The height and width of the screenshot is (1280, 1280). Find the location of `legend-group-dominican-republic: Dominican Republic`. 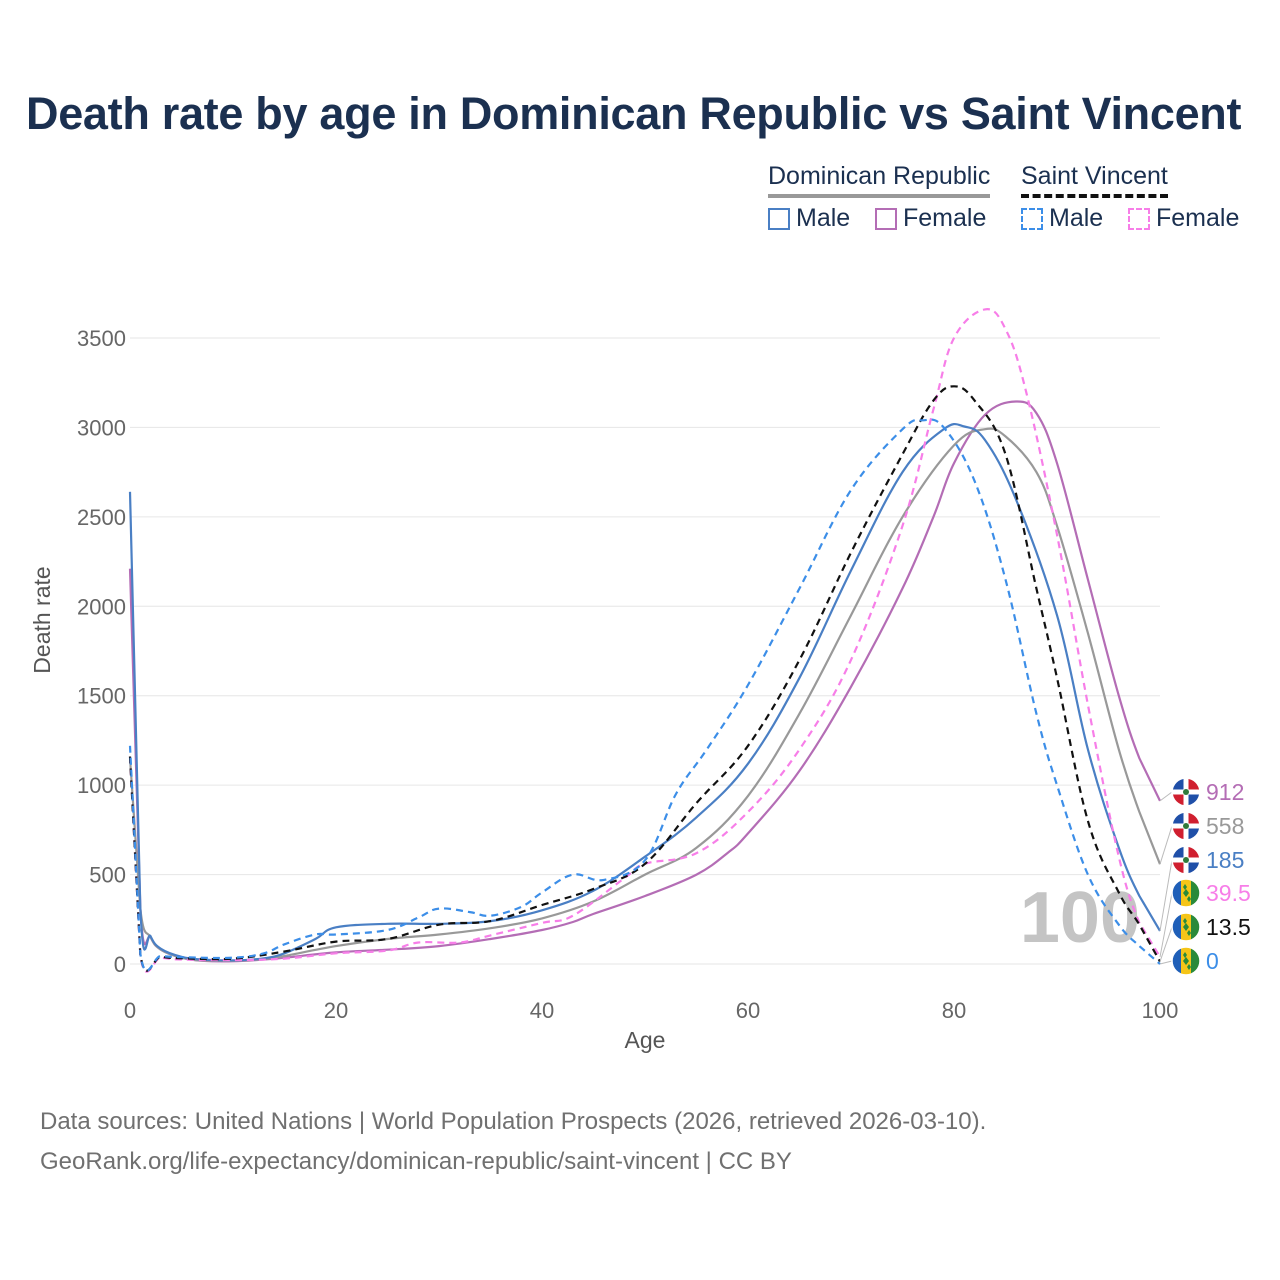

legend-group-dominican-republic: Dominican Republic is located at coordinates (879, 180).